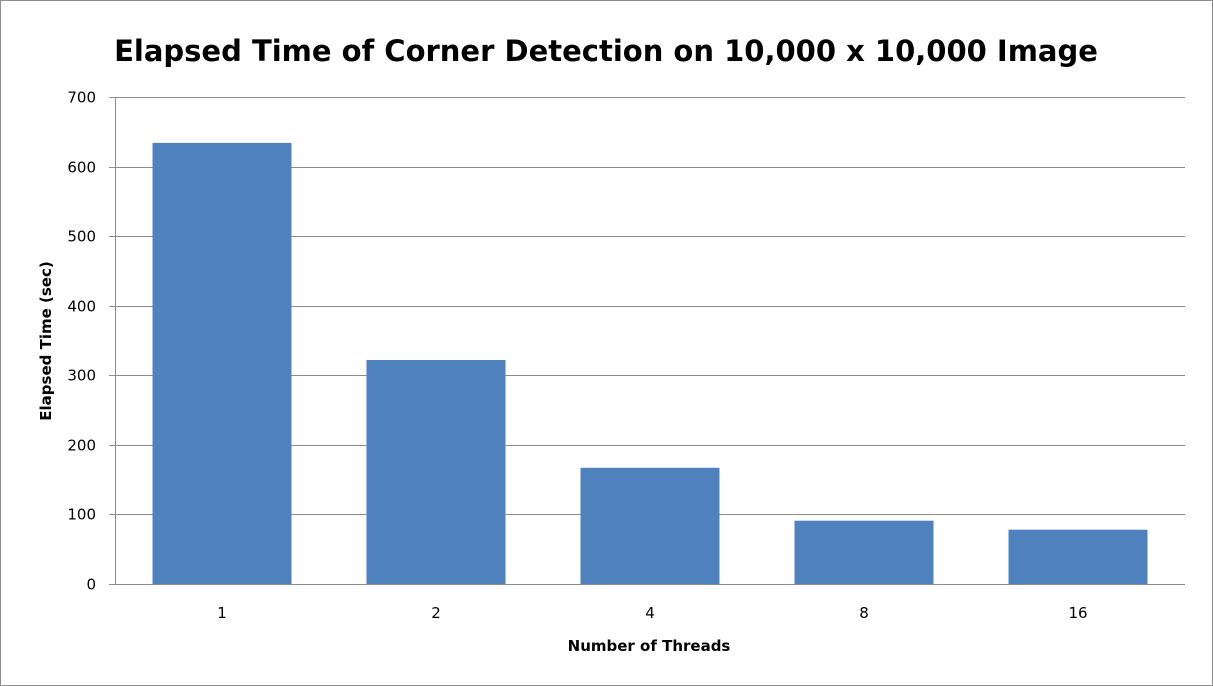 This screenshot has height=686, width=1213. Describe the element at coordinates (222, 613) in the screenshot. I see `x-tick-label: 1` at that location.